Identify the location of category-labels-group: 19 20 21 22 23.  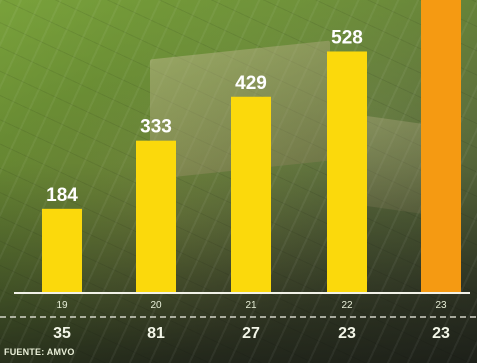
(251, 305).